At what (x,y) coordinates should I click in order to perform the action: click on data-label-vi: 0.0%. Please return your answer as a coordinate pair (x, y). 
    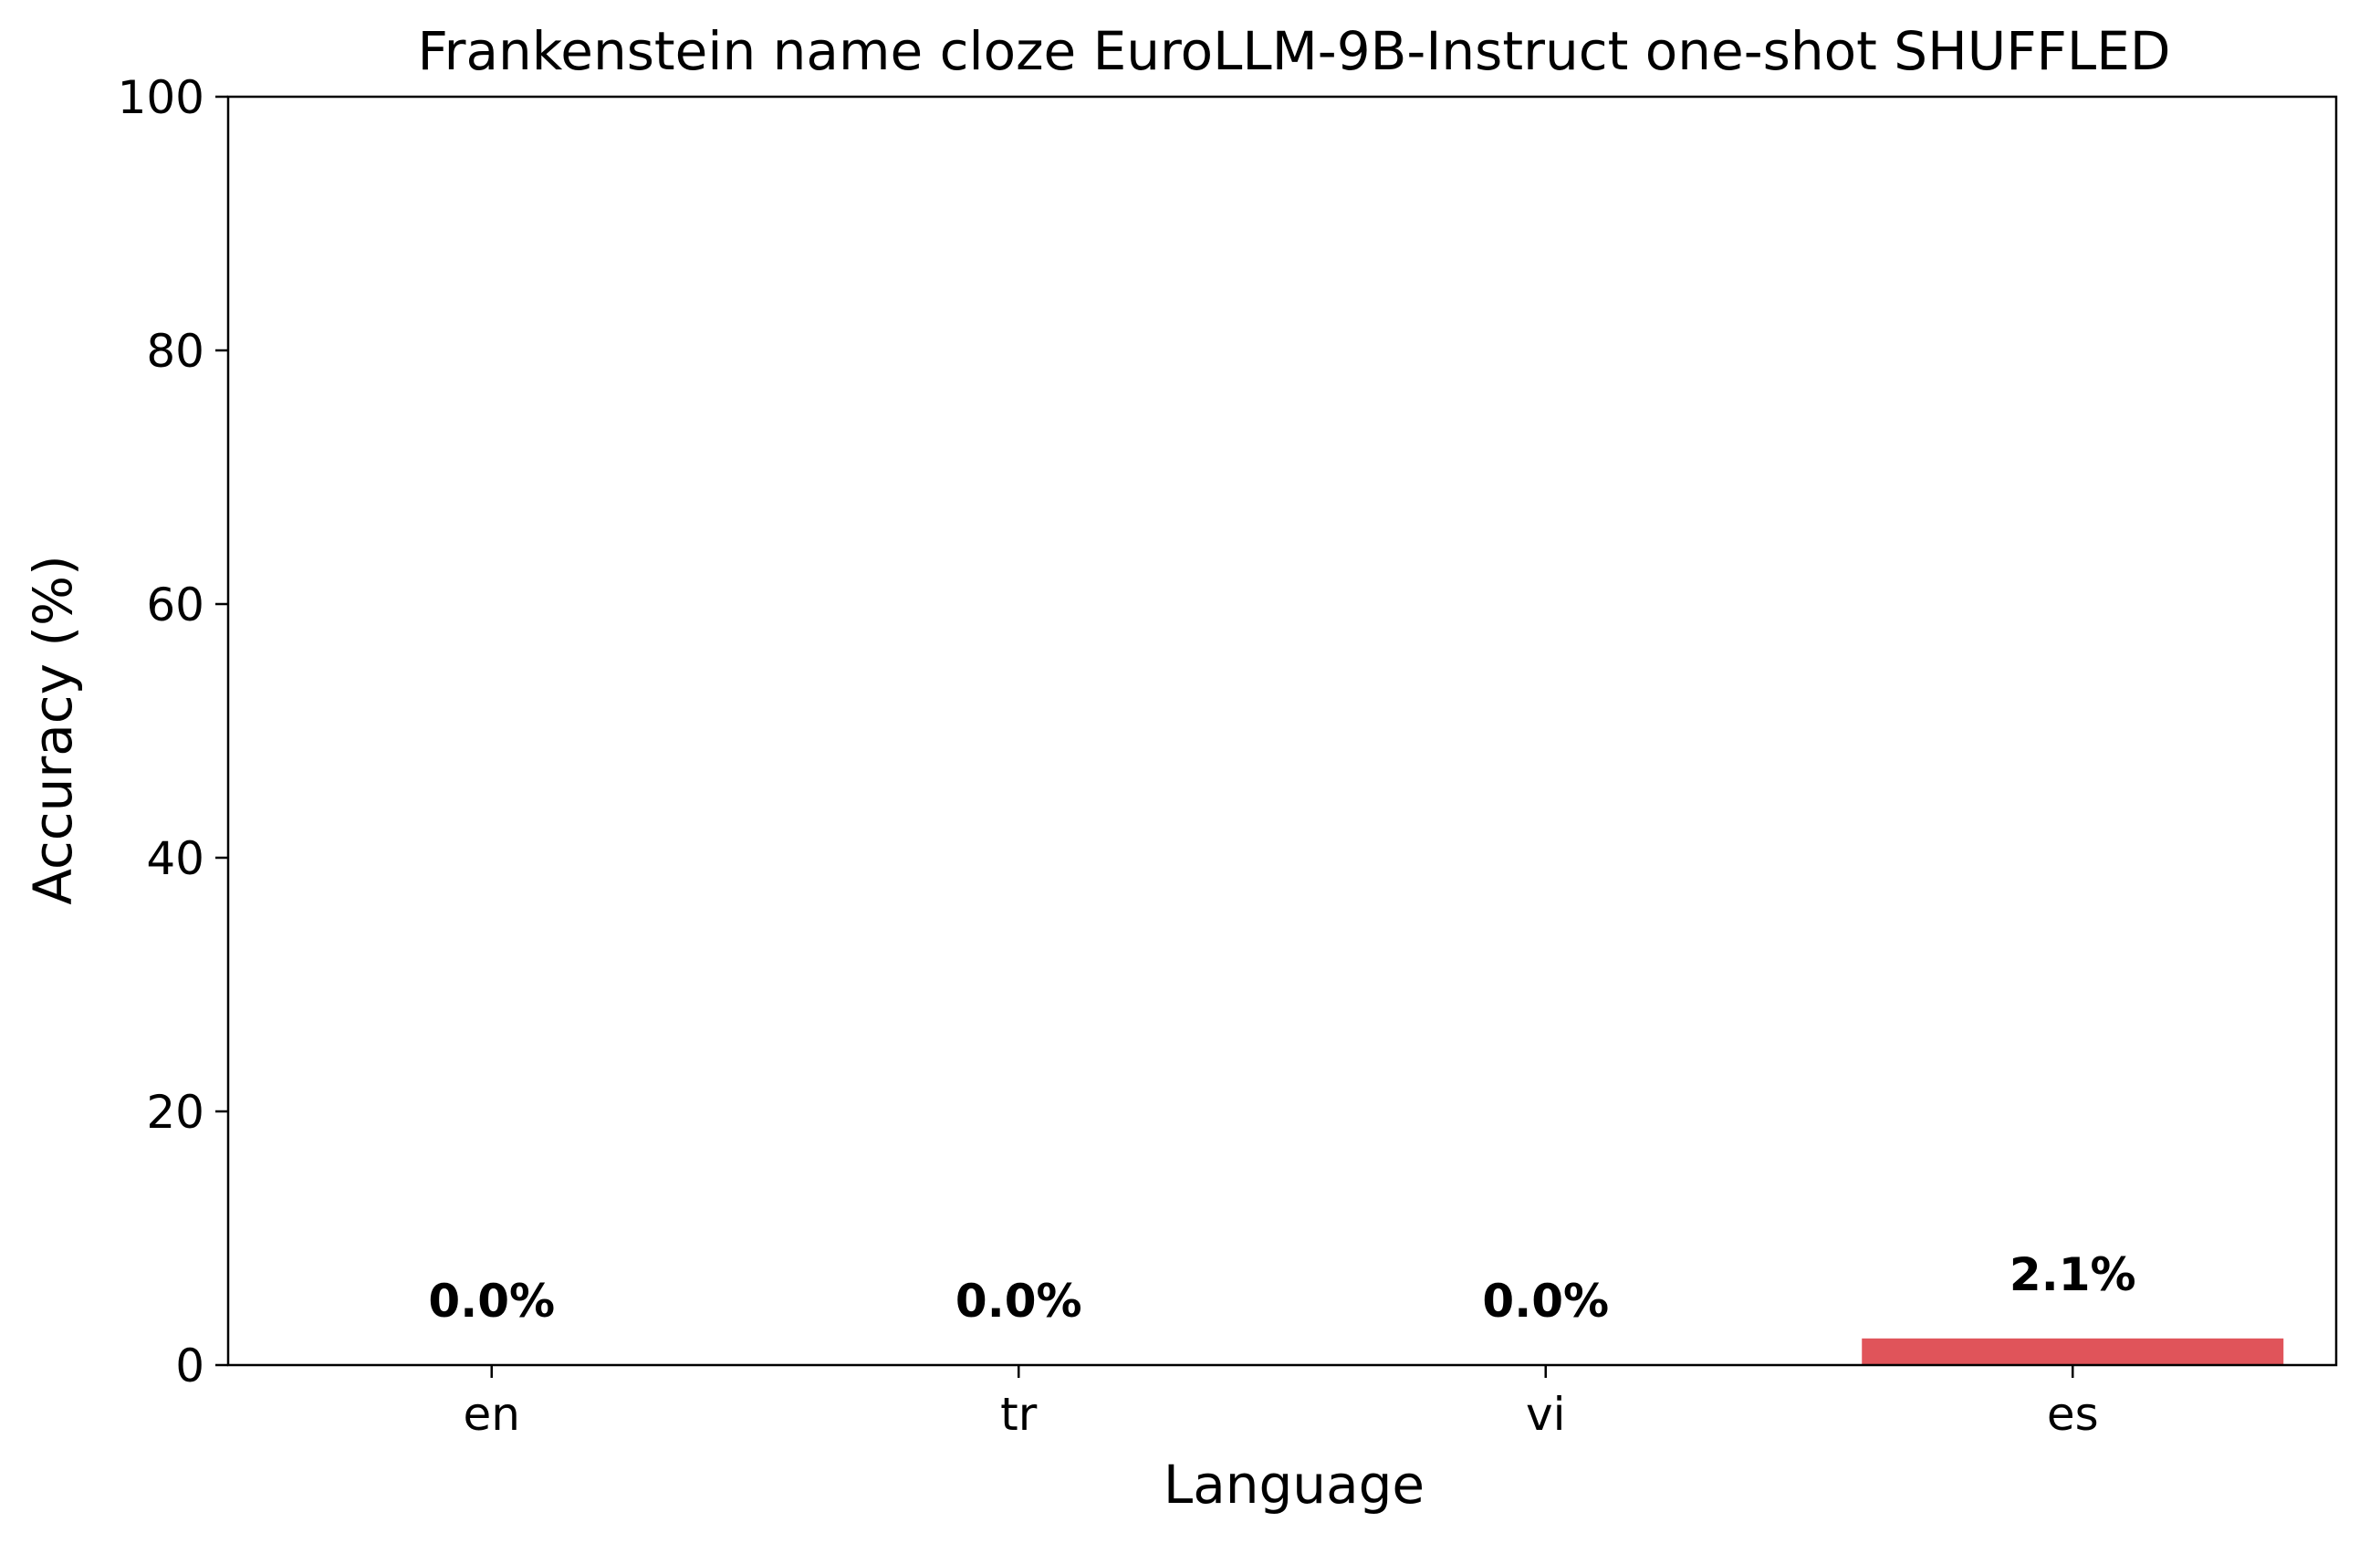
    Looking at the image, I should click on (1545, 1301).